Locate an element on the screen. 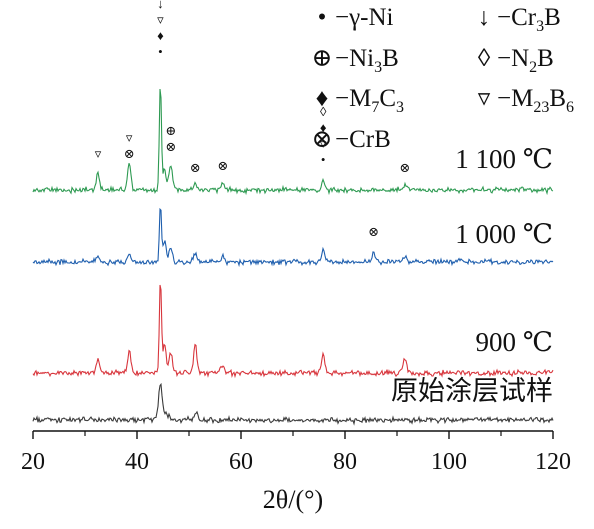  legend-entry: ◊ −N2B is located at coordinates (516, 60).